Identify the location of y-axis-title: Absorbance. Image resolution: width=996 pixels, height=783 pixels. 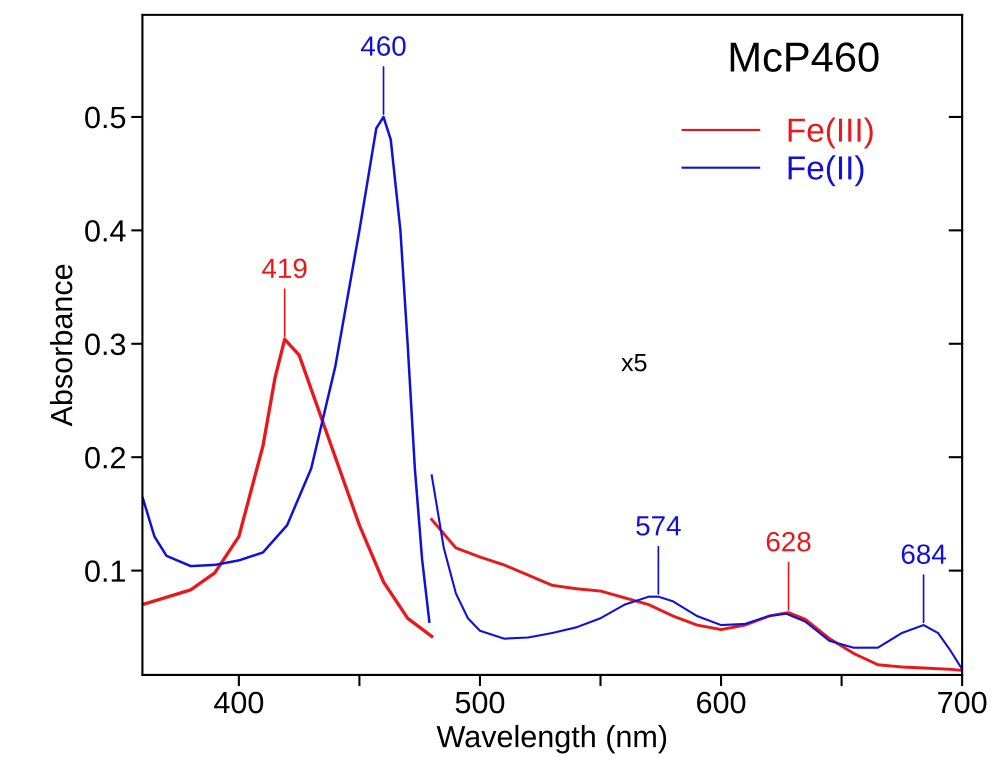
(61, 345).